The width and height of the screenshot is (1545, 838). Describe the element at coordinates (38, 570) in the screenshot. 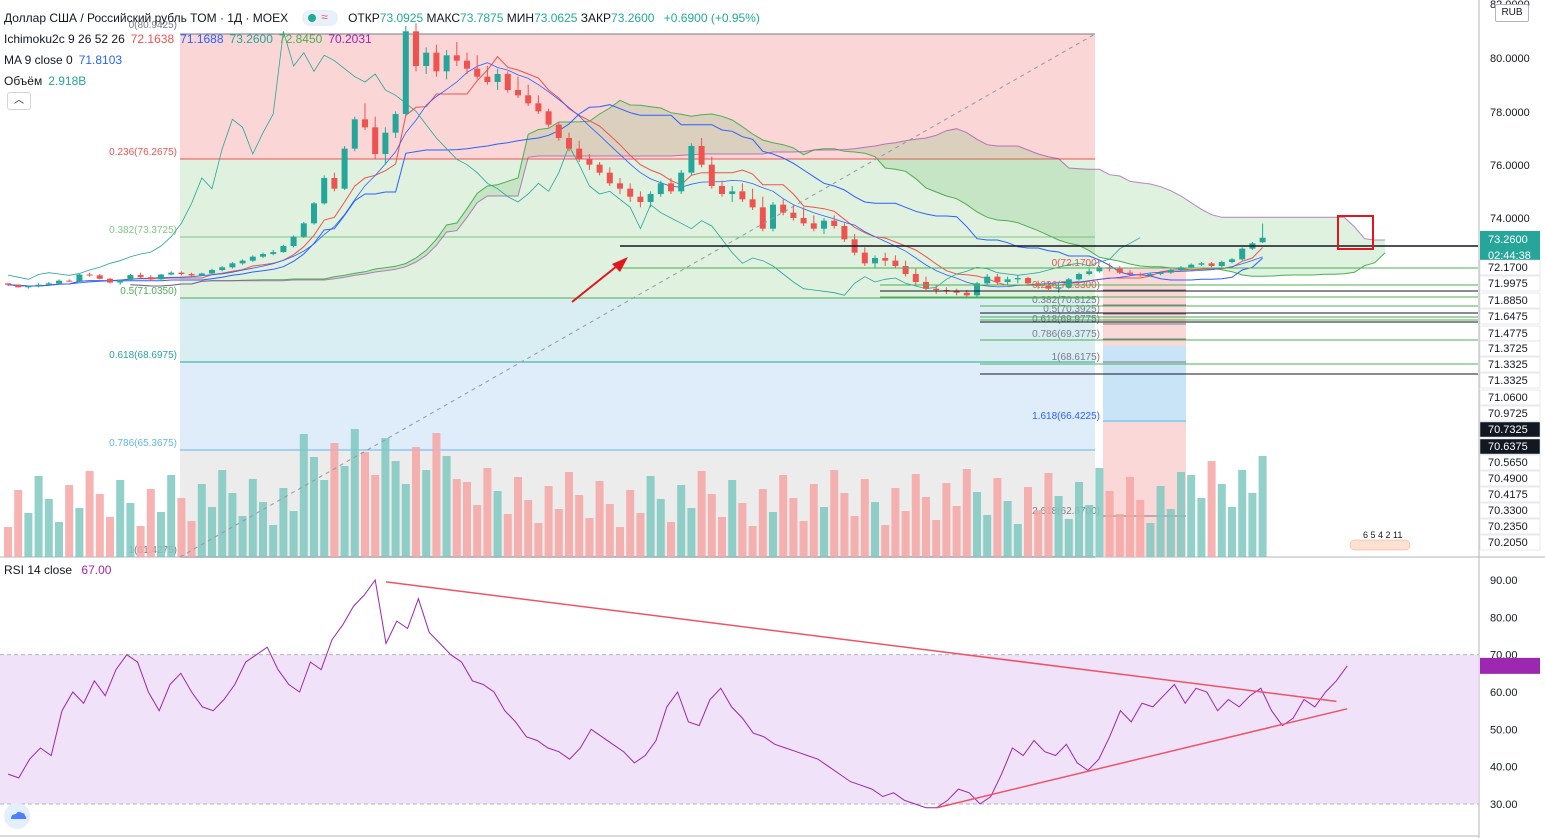

I see `rsi-name: RSI 14 close` at that location.